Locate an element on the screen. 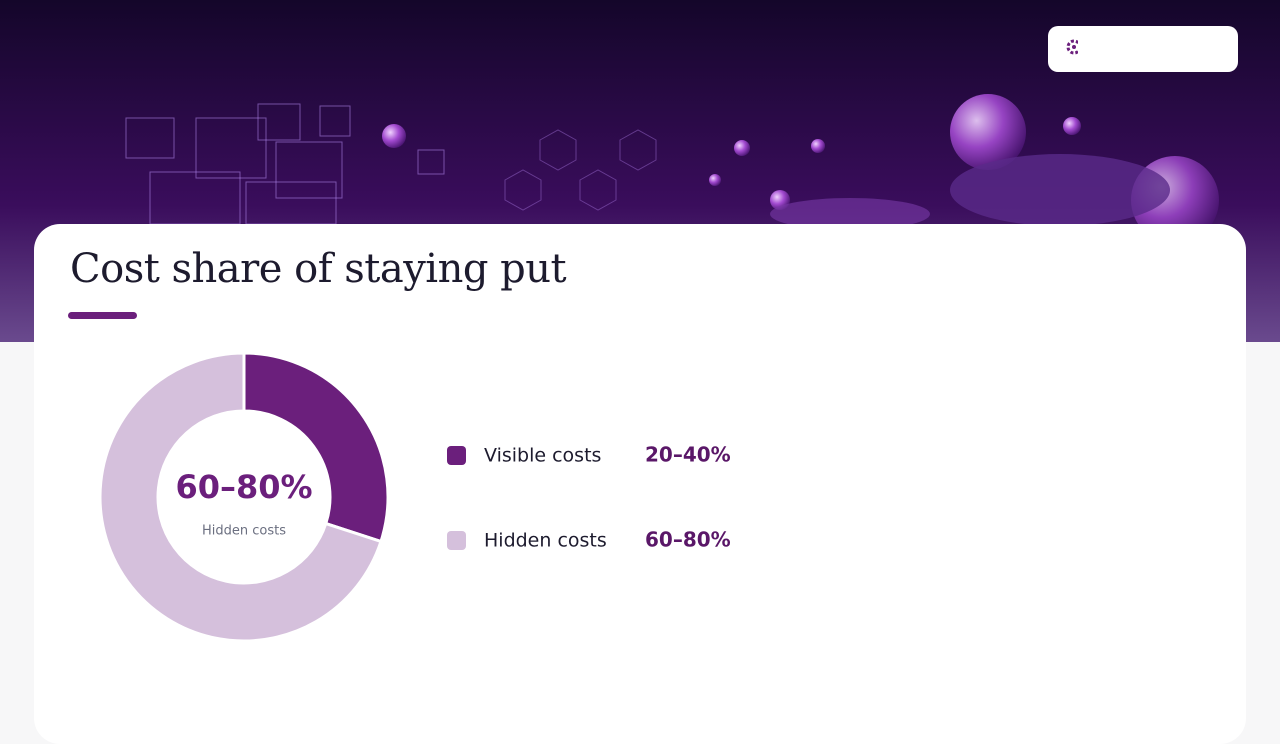  legend-value: 20–40% is located at coordinates (688, 455).